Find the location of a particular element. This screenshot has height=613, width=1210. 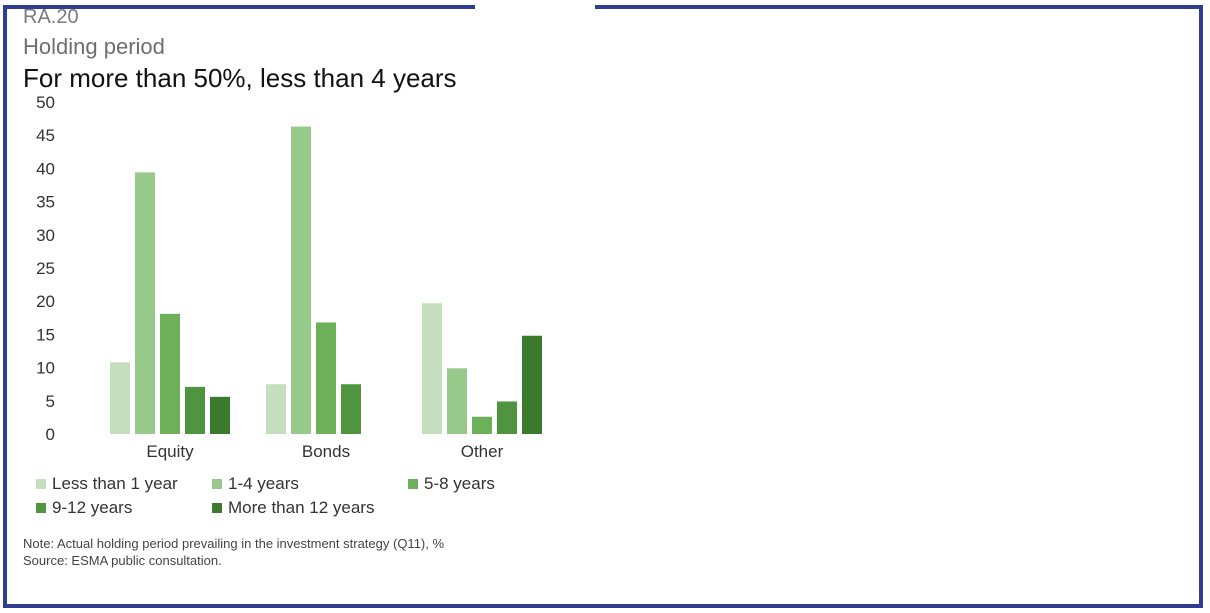

legend-label: Less than 1 year is located at coordinates (115, 483).